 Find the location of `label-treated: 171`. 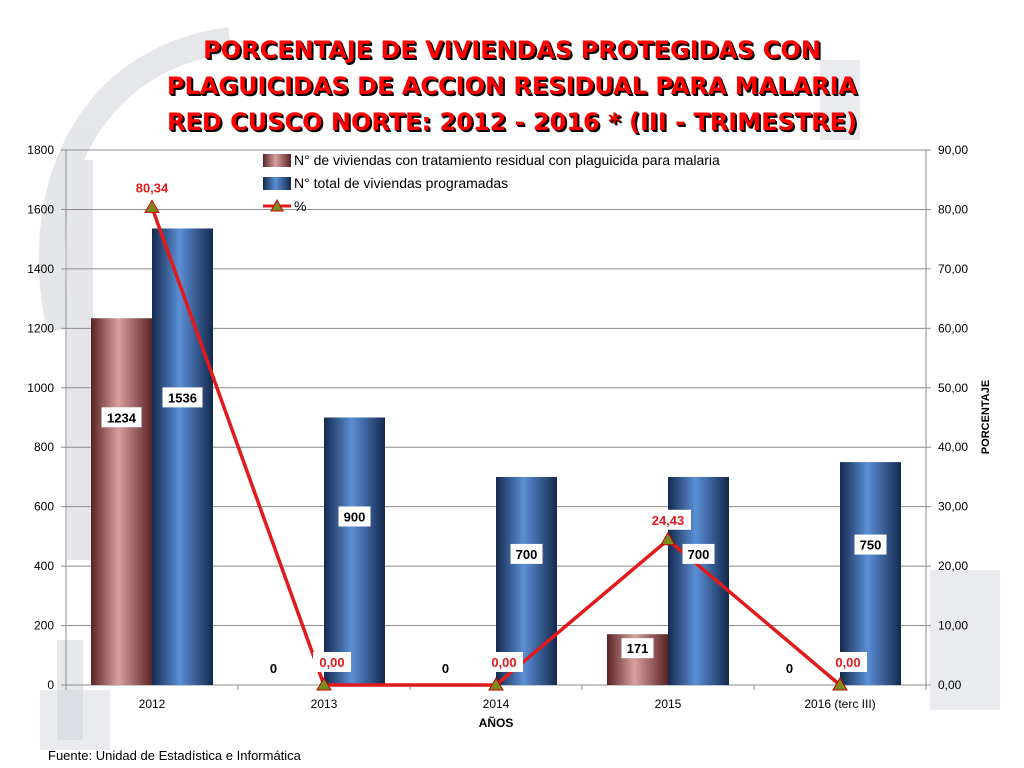

label-treated: 171 is located at coordinates (638, 648).